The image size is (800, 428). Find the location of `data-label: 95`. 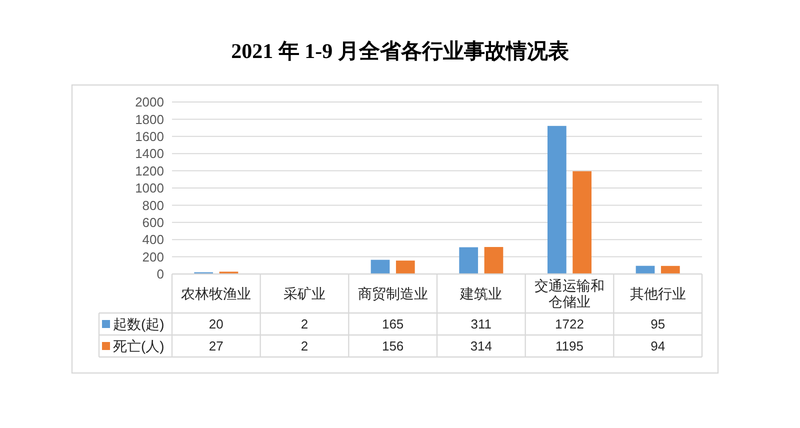

data-label: 95 is located at coordinates (658, 324).